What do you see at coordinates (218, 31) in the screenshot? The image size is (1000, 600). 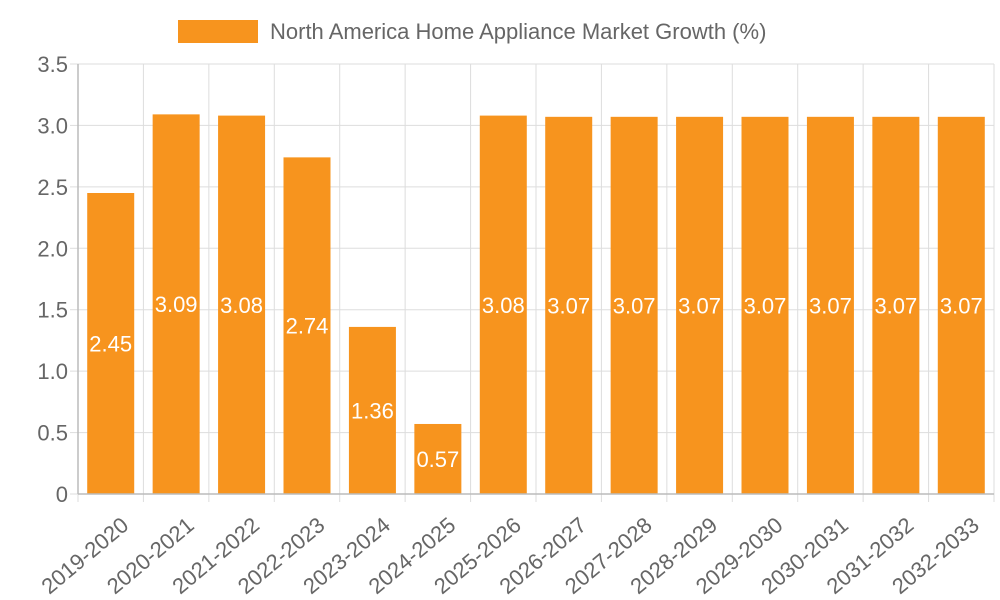 I see `legend-swatch` at bounding box center [218, 31].